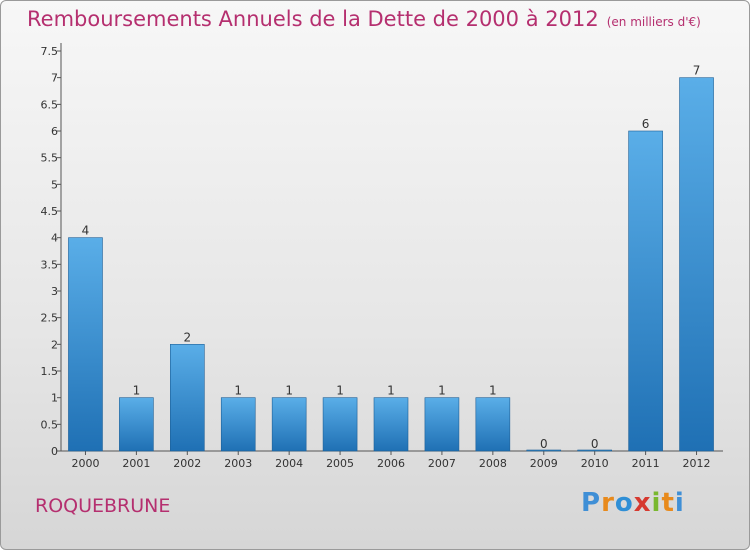 The height and width of the screenshot is (550, 750). I want to click on y-tick-label: 5, so click(54, 184).